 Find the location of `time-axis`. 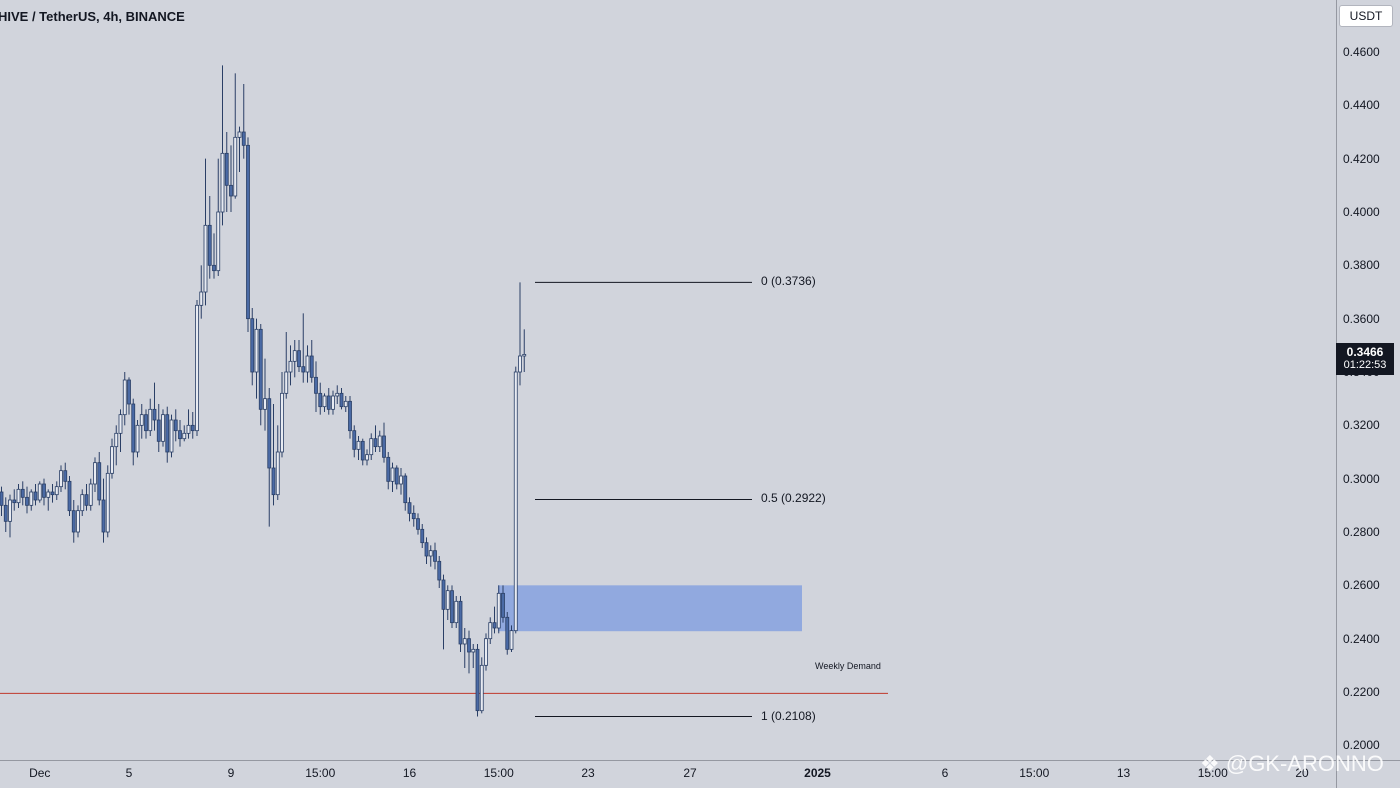

time-axis is located at coordinates (668, 774).